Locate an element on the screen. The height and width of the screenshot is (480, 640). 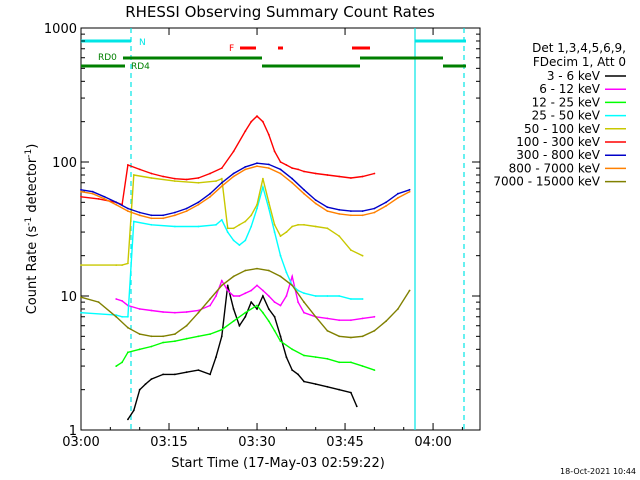
y-axis-label-sup1: -1 is located at coordinates (29, 221).